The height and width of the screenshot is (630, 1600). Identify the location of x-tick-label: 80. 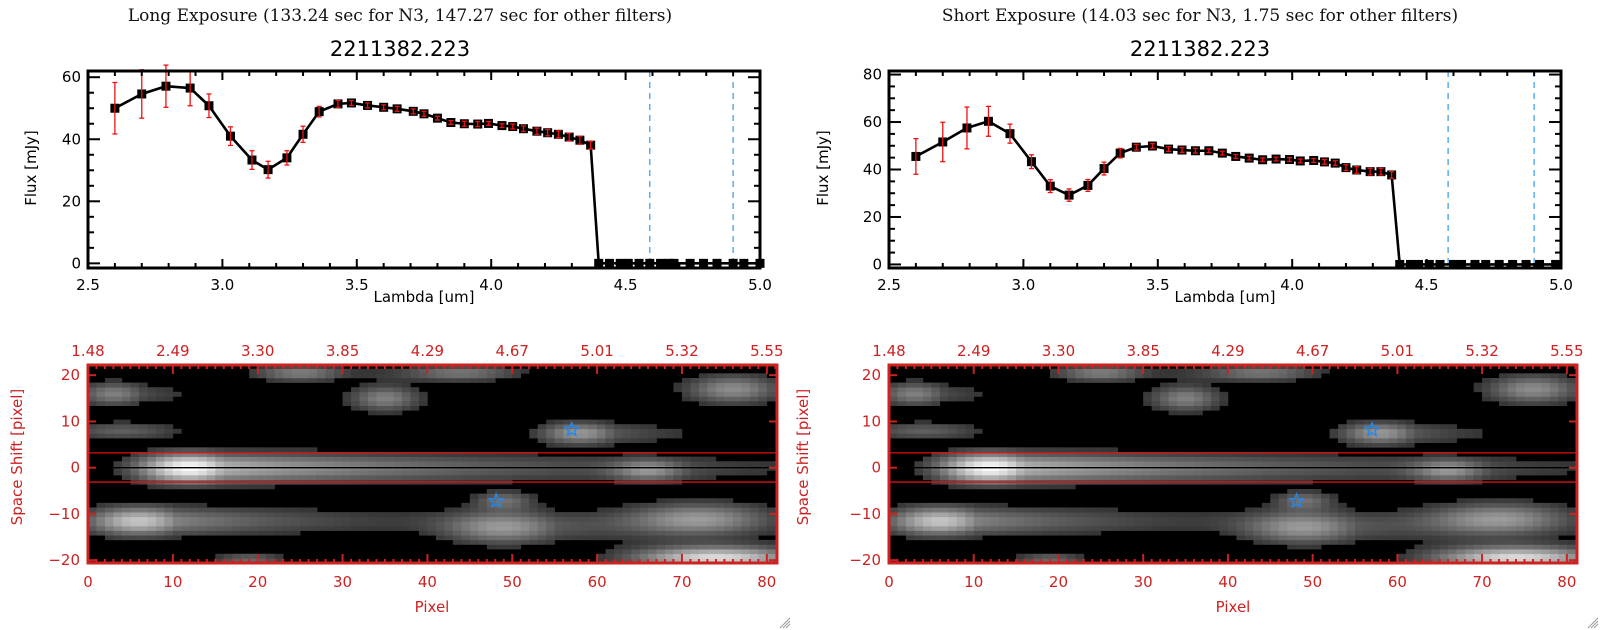
(766, 582).